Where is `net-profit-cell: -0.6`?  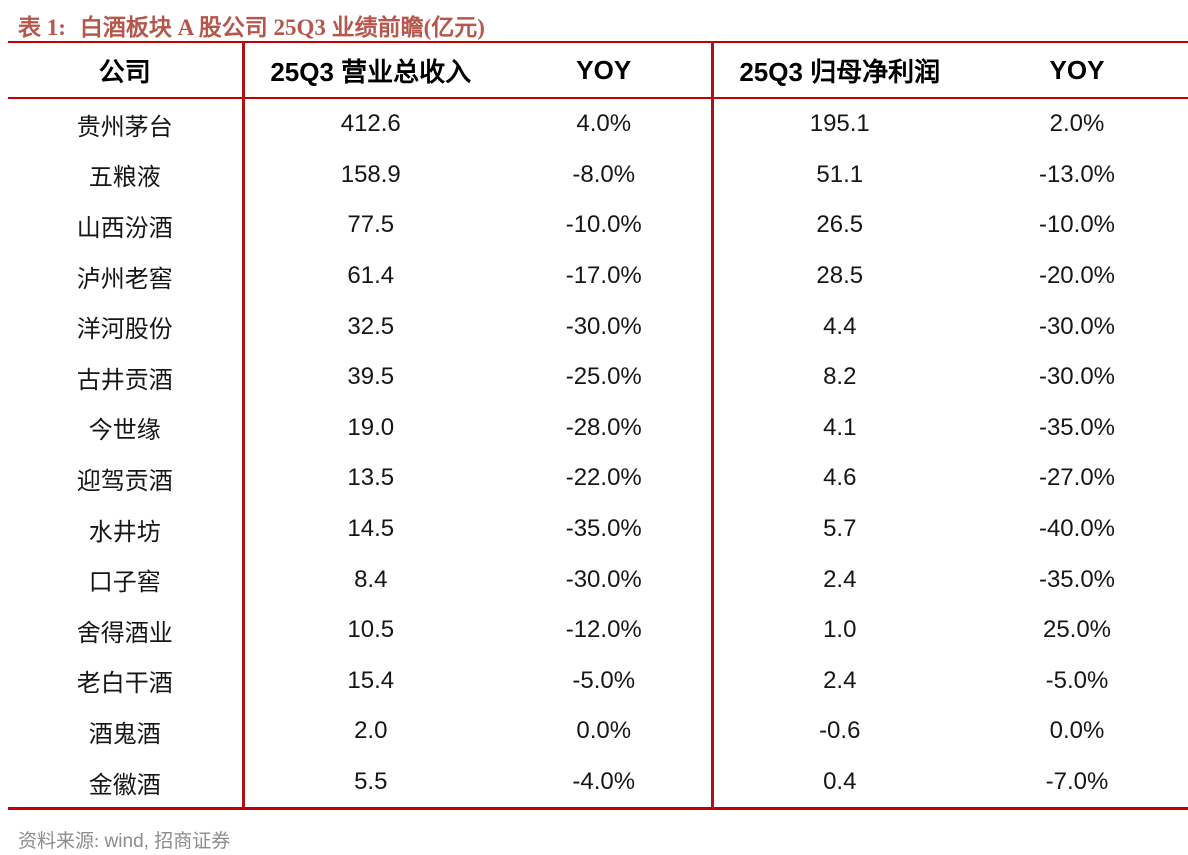
net-profit-cell: -0.6 is located at coordinates (840, 731).